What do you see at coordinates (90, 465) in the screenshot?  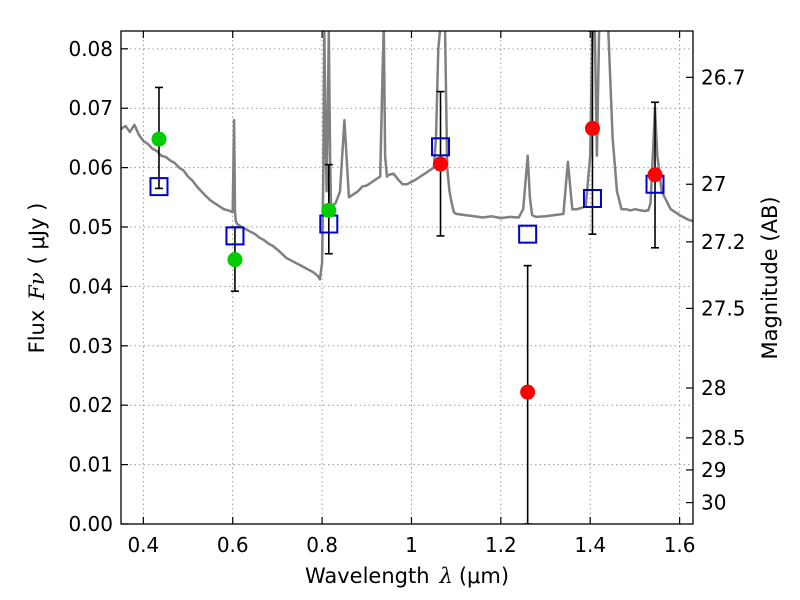 I see `y-tick-label: 0.01` at bounding box center [90, 465].